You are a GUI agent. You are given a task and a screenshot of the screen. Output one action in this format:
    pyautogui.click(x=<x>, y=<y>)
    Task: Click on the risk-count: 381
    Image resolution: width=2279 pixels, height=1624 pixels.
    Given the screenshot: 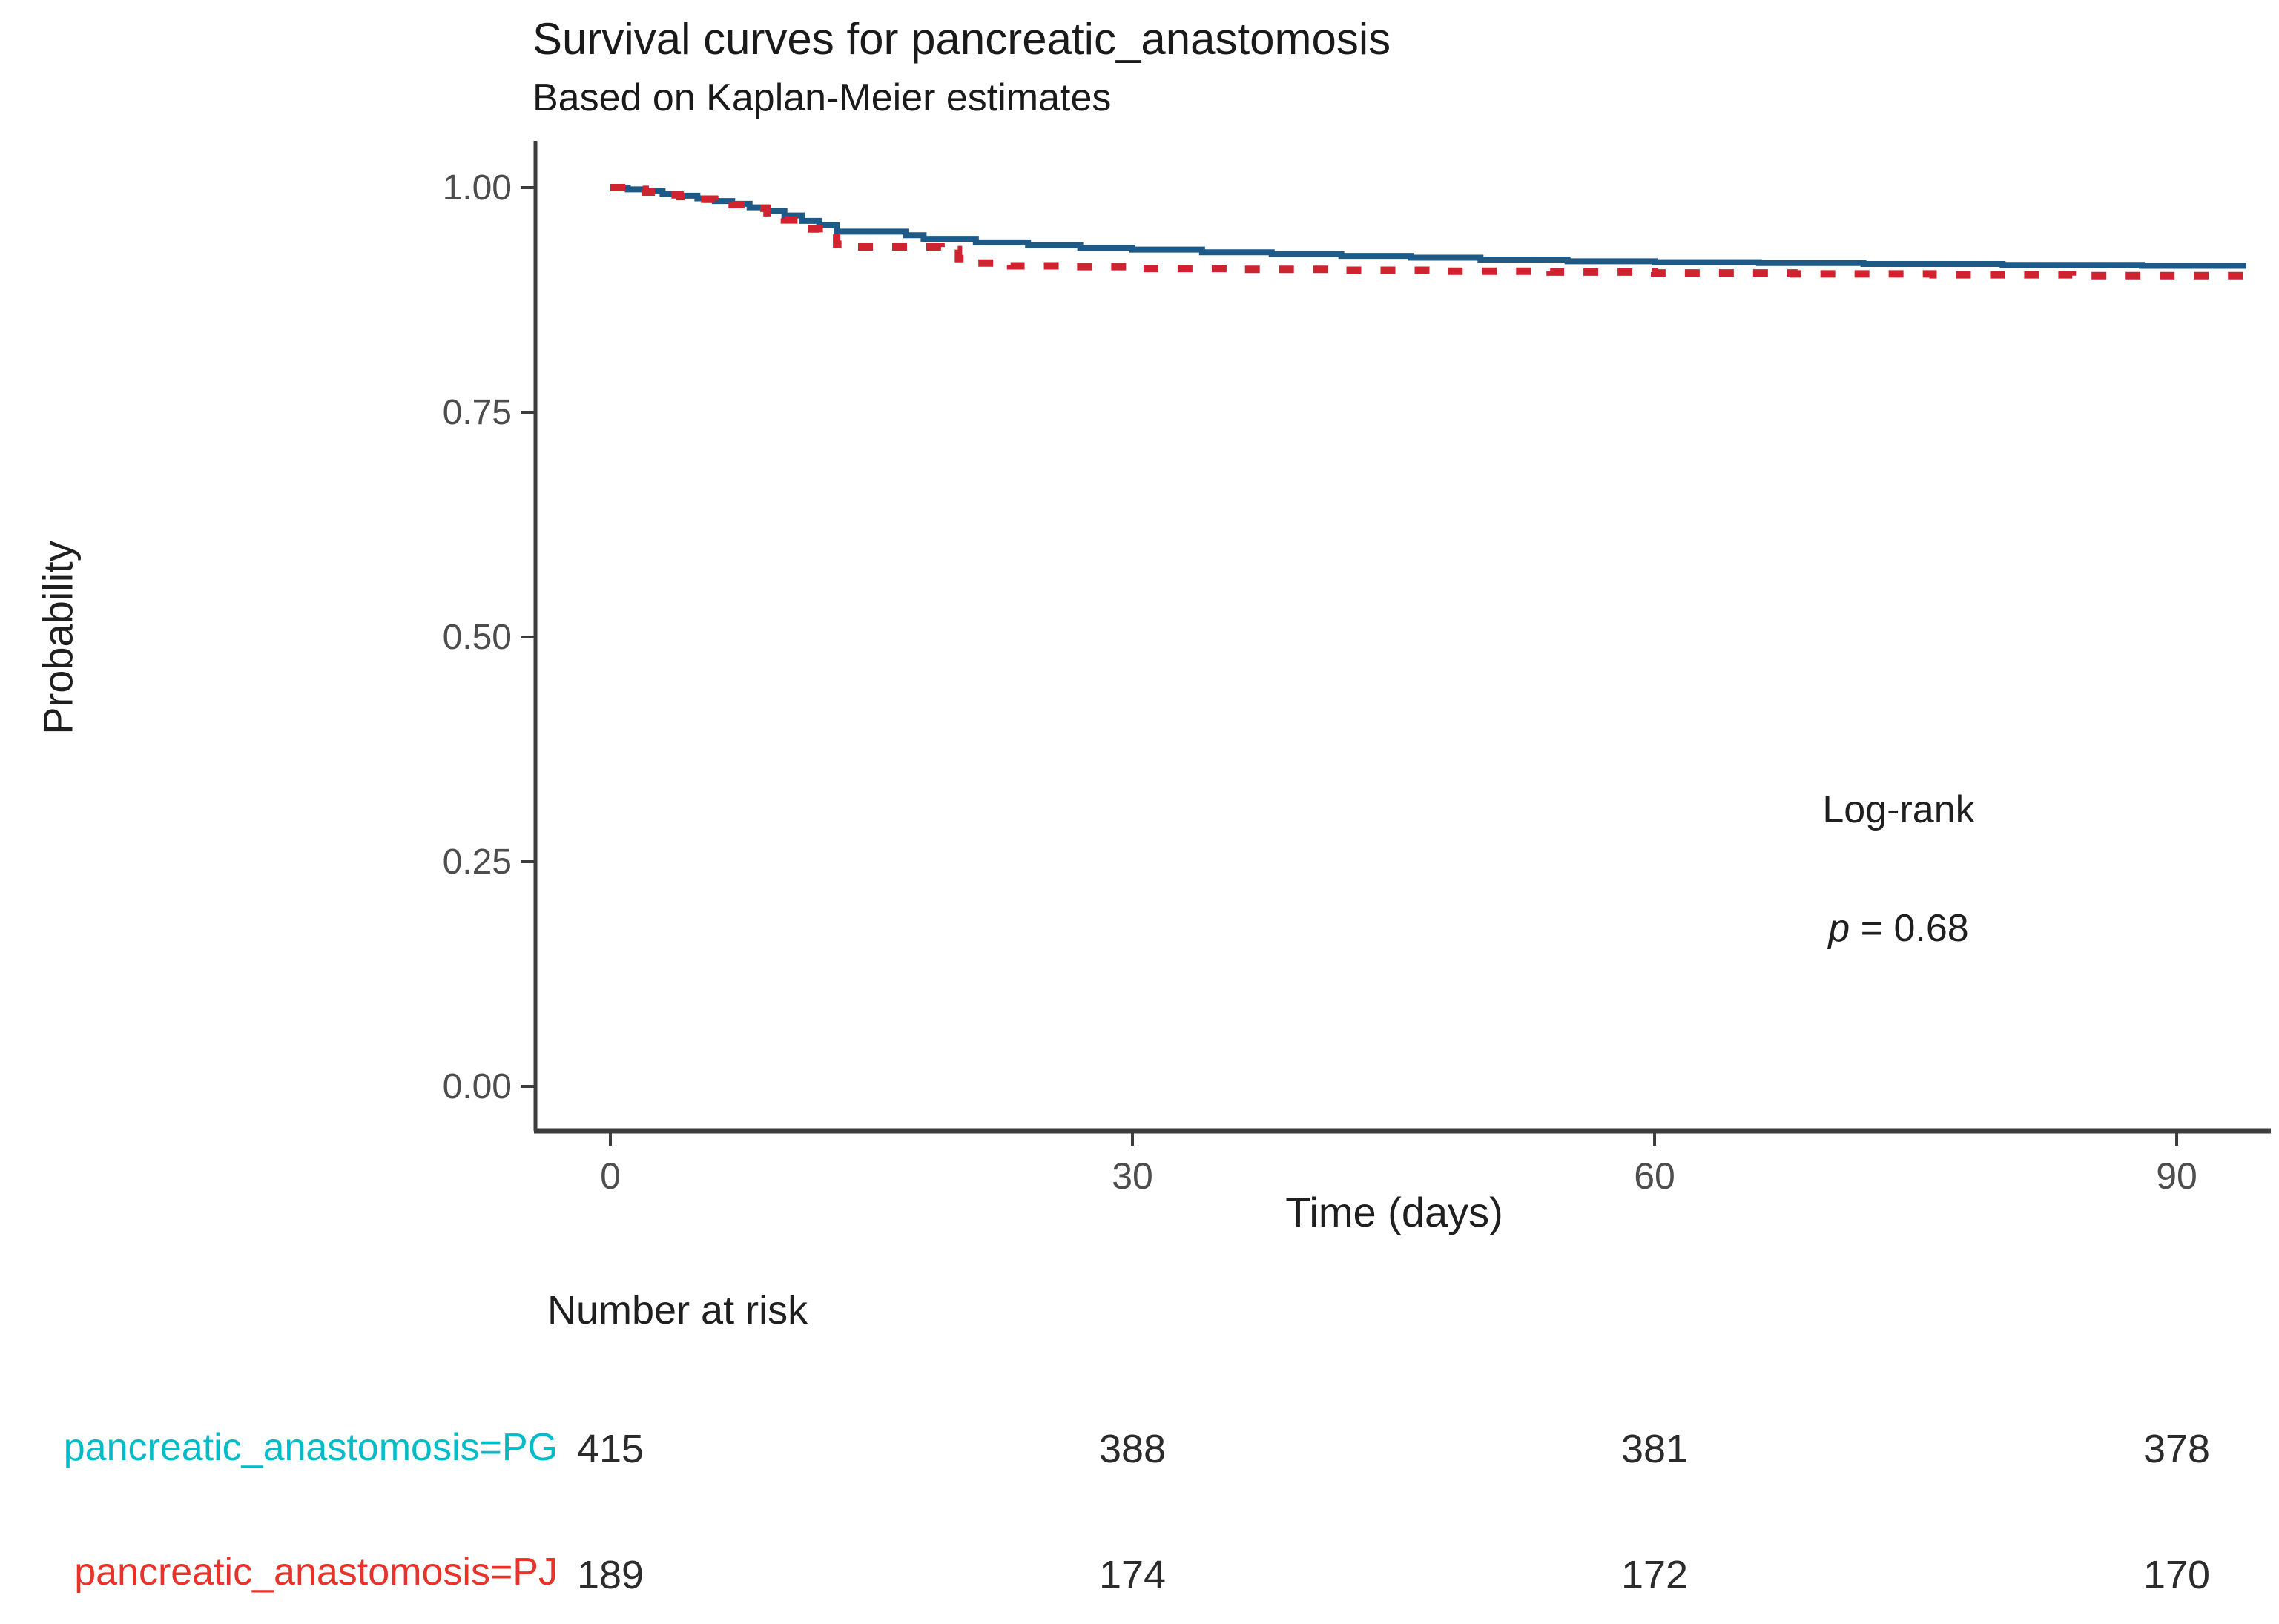 What is the action you would take?
    pyautogui.click(x=1654, y=1449)
    